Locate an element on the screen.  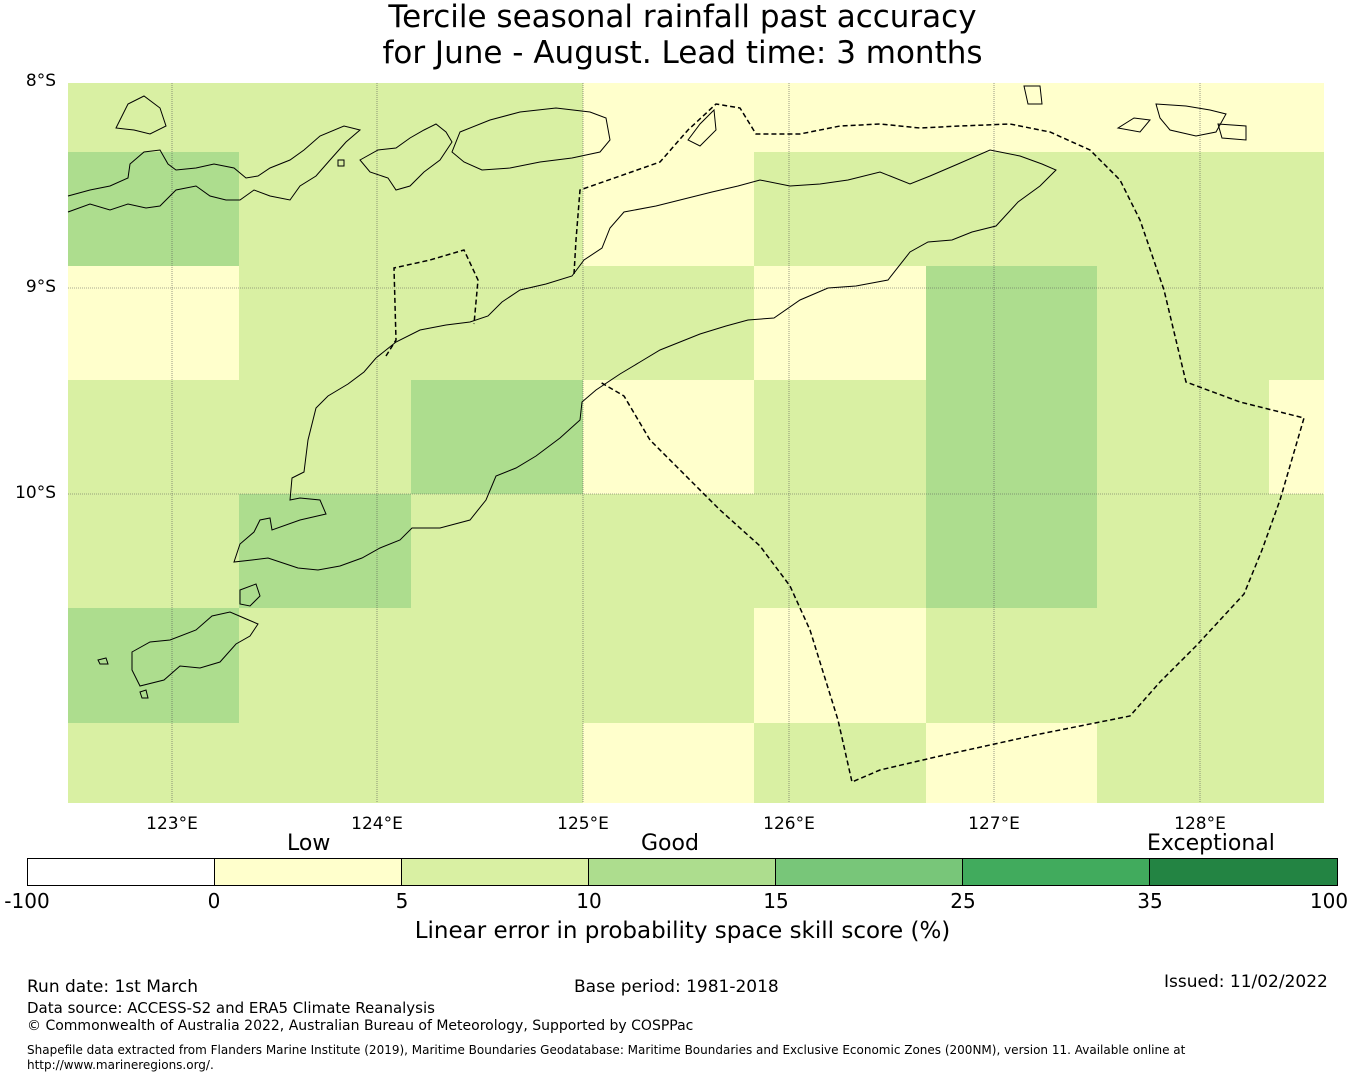
kisar-coast is located at coordinates (1033, 95).